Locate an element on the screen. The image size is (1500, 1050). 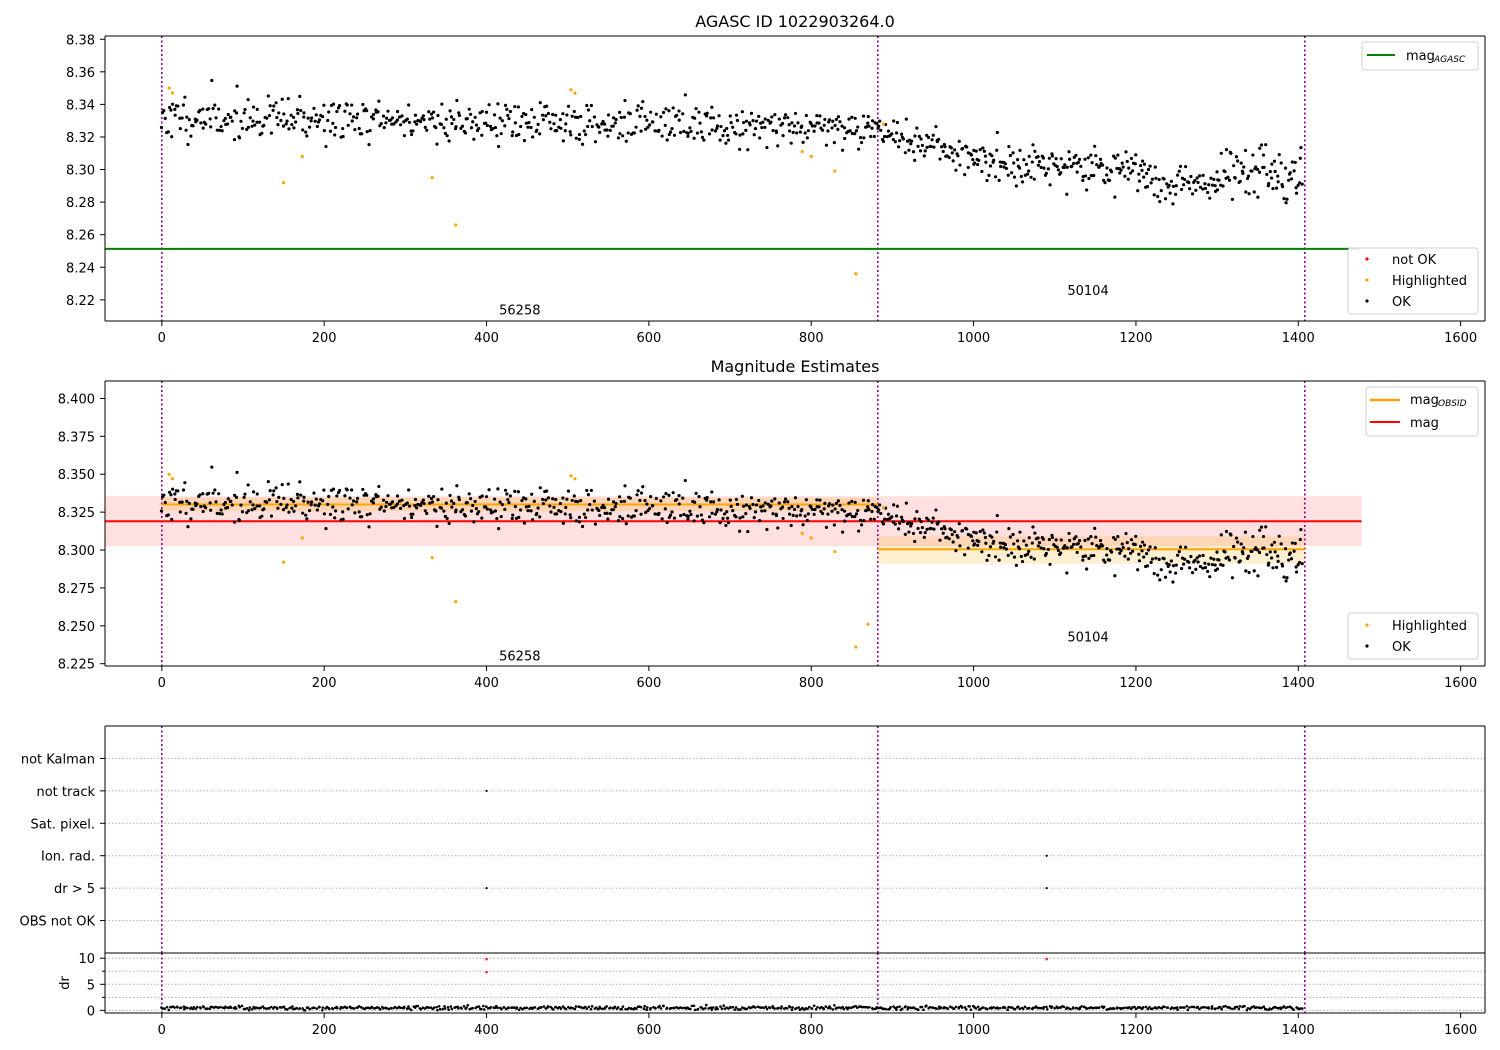
legend-label: OK is located at coordinates (1401, 647).